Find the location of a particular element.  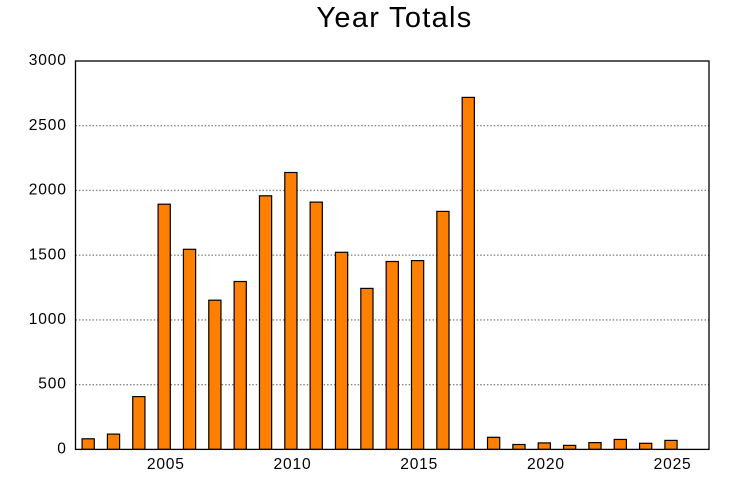

svg-text: 500 is located at coordinates (52, 384).